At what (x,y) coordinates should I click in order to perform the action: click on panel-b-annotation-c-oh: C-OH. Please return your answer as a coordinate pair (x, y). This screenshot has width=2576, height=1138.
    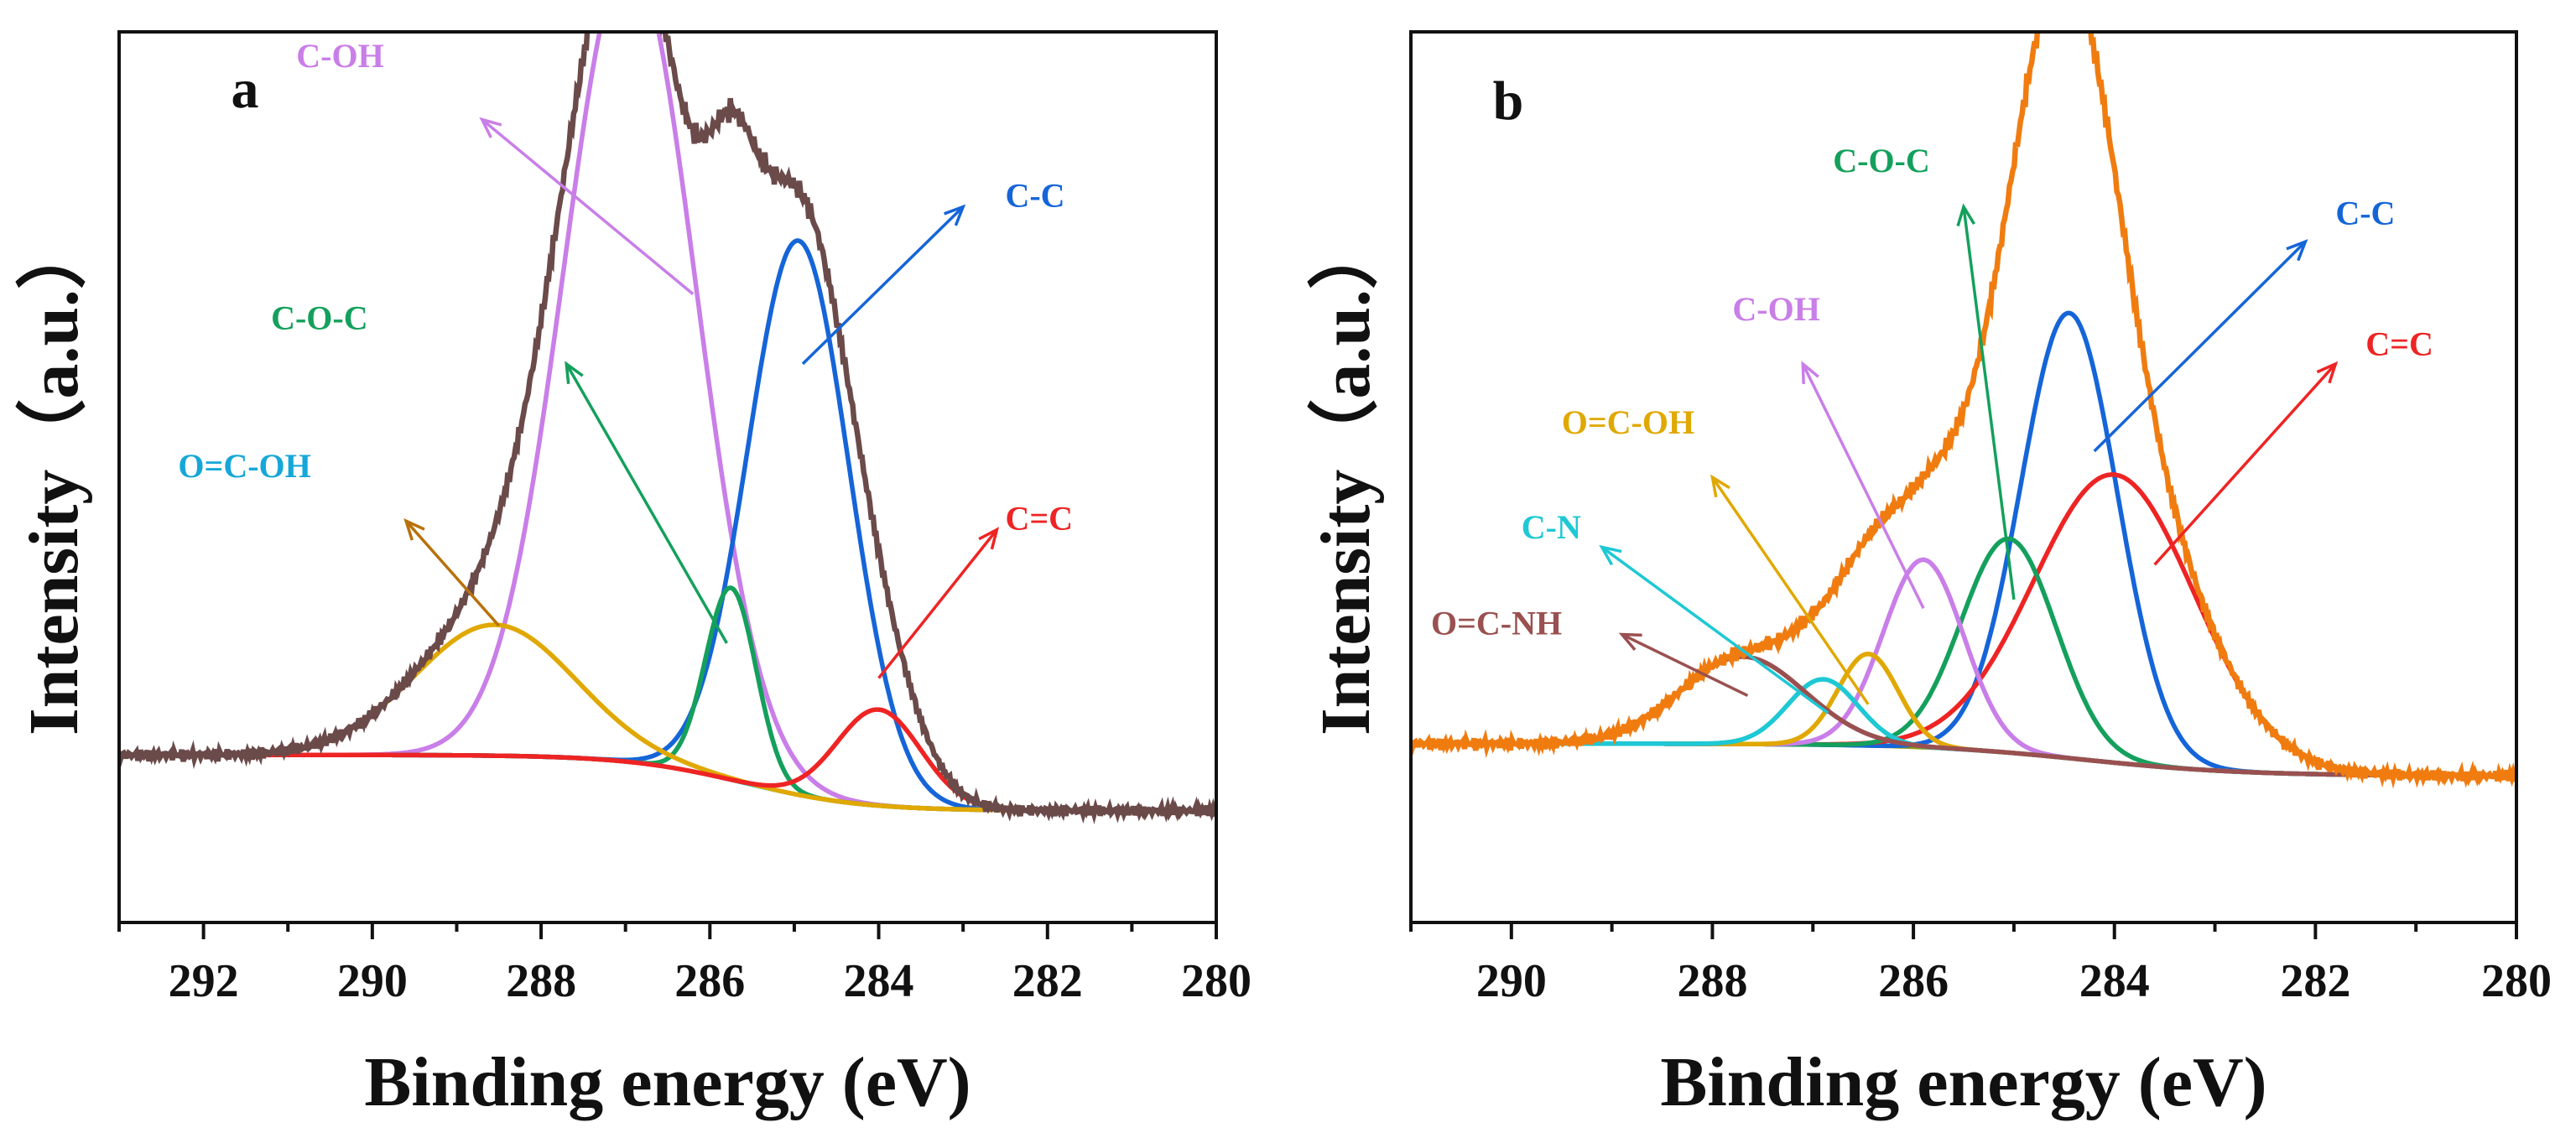
    Looking at the image, I should click on (1828, 450).